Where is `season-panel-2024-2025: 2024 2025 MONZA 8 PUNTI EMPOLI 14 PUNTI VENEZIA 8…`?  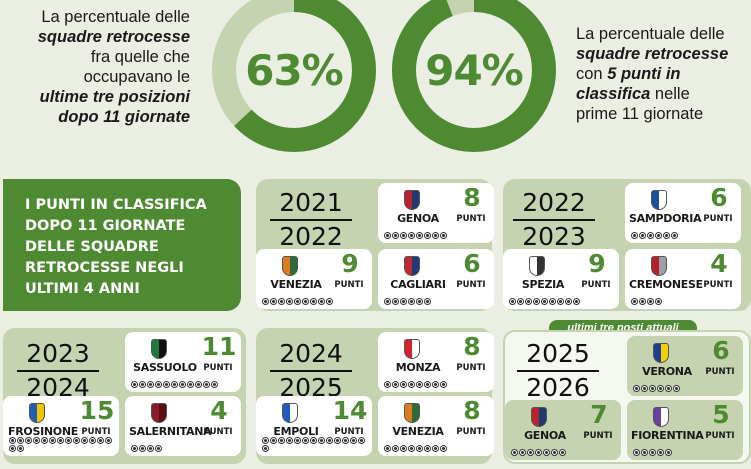
season-panel-2024-2025: 2024 2025 MONZA 8 PUNTI EMPOLI 14 PUNTI VENEZIA 8… is located at coordinates (375, 396).